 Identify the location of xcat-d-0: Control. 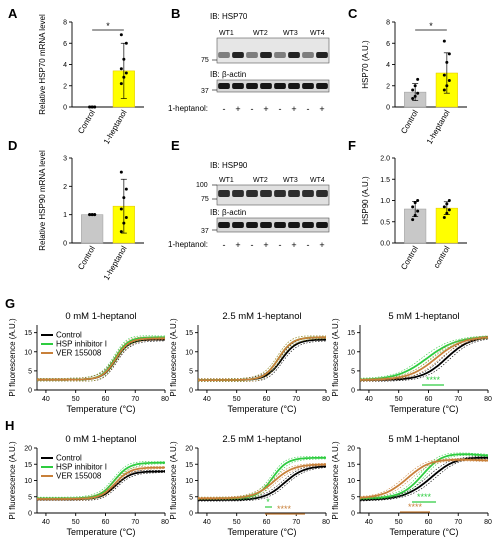
(86, 257).